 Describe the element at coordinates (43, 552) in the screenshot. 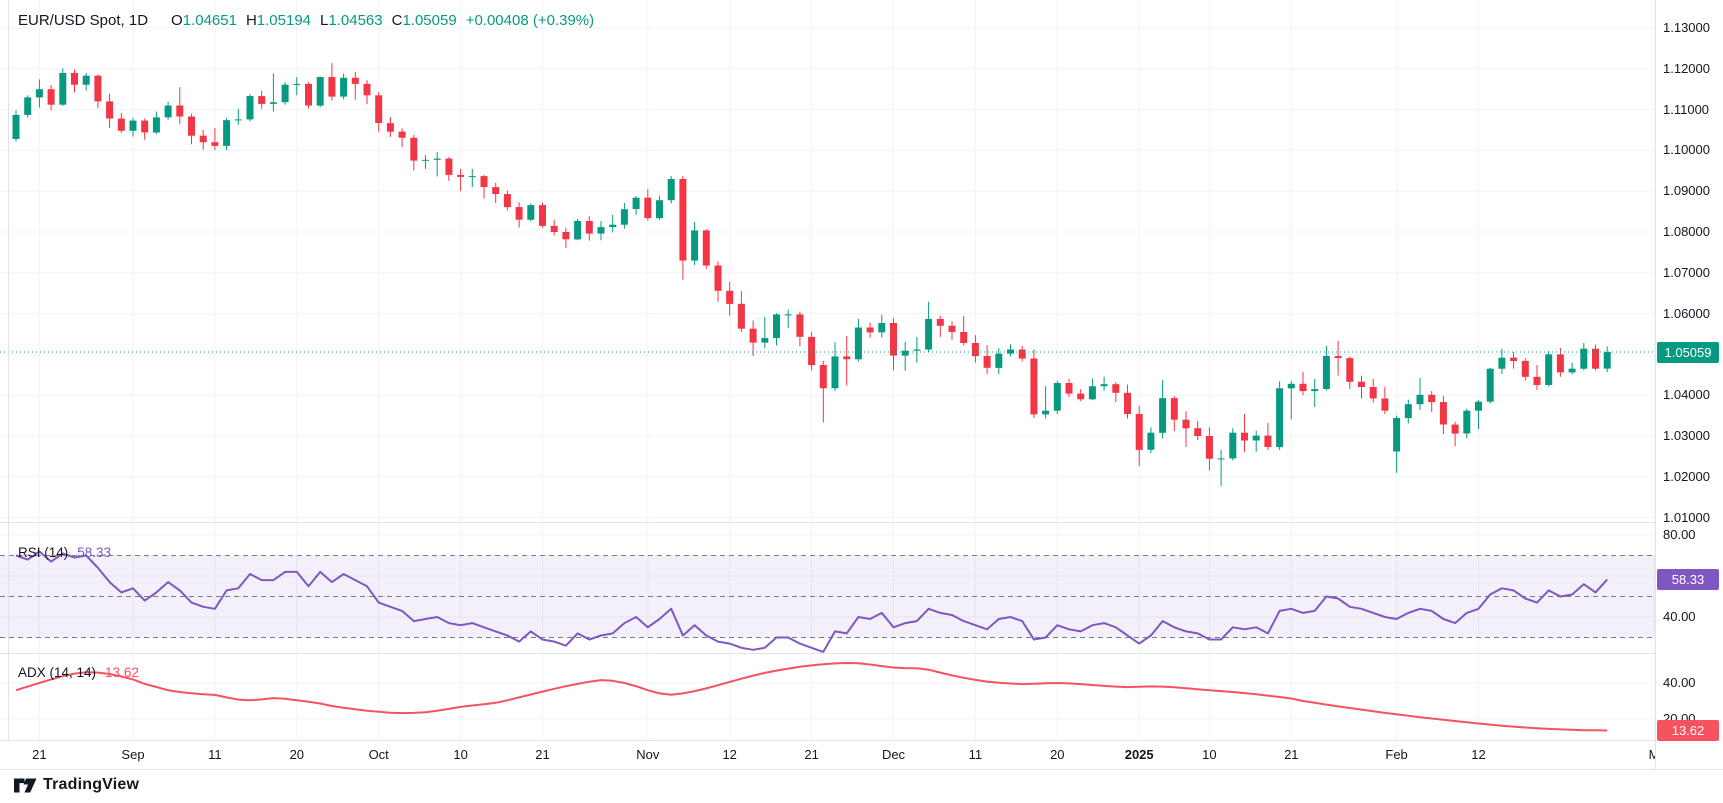

I see `rsi-indicator-title: RSI (14)` at that location.